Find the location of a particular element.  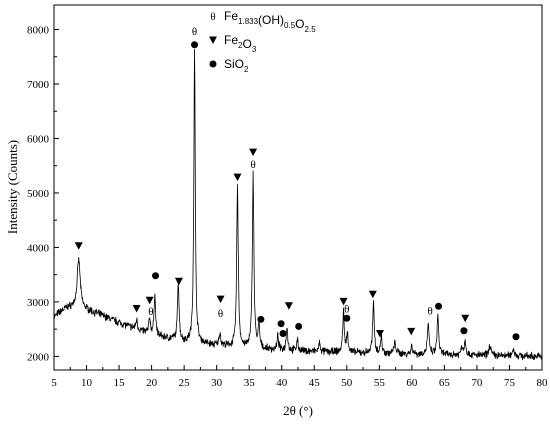

legend-item: θ Fe1.833(OH)0.5O2.5 is located at coordinates (263, 21).